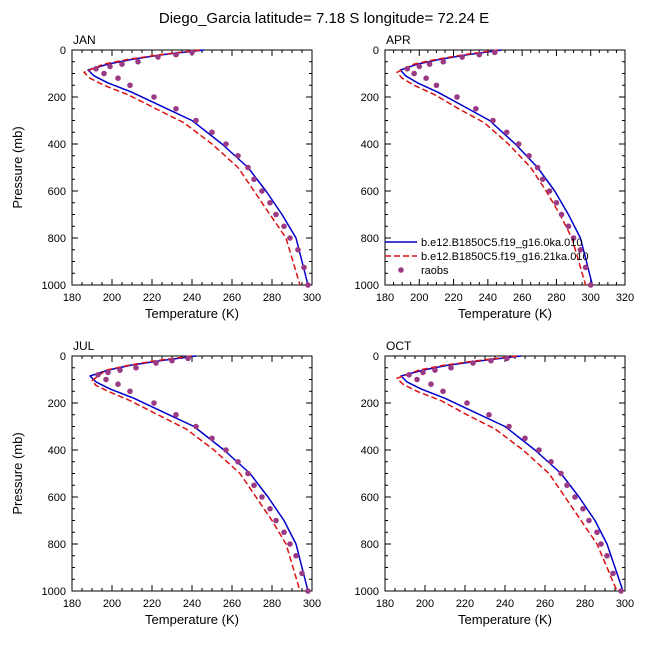 This screenshot has width=648, height=648. Describe the element at coordinates (57, 98) in the screenshot. I see `y-tick-label: 200` at that location.